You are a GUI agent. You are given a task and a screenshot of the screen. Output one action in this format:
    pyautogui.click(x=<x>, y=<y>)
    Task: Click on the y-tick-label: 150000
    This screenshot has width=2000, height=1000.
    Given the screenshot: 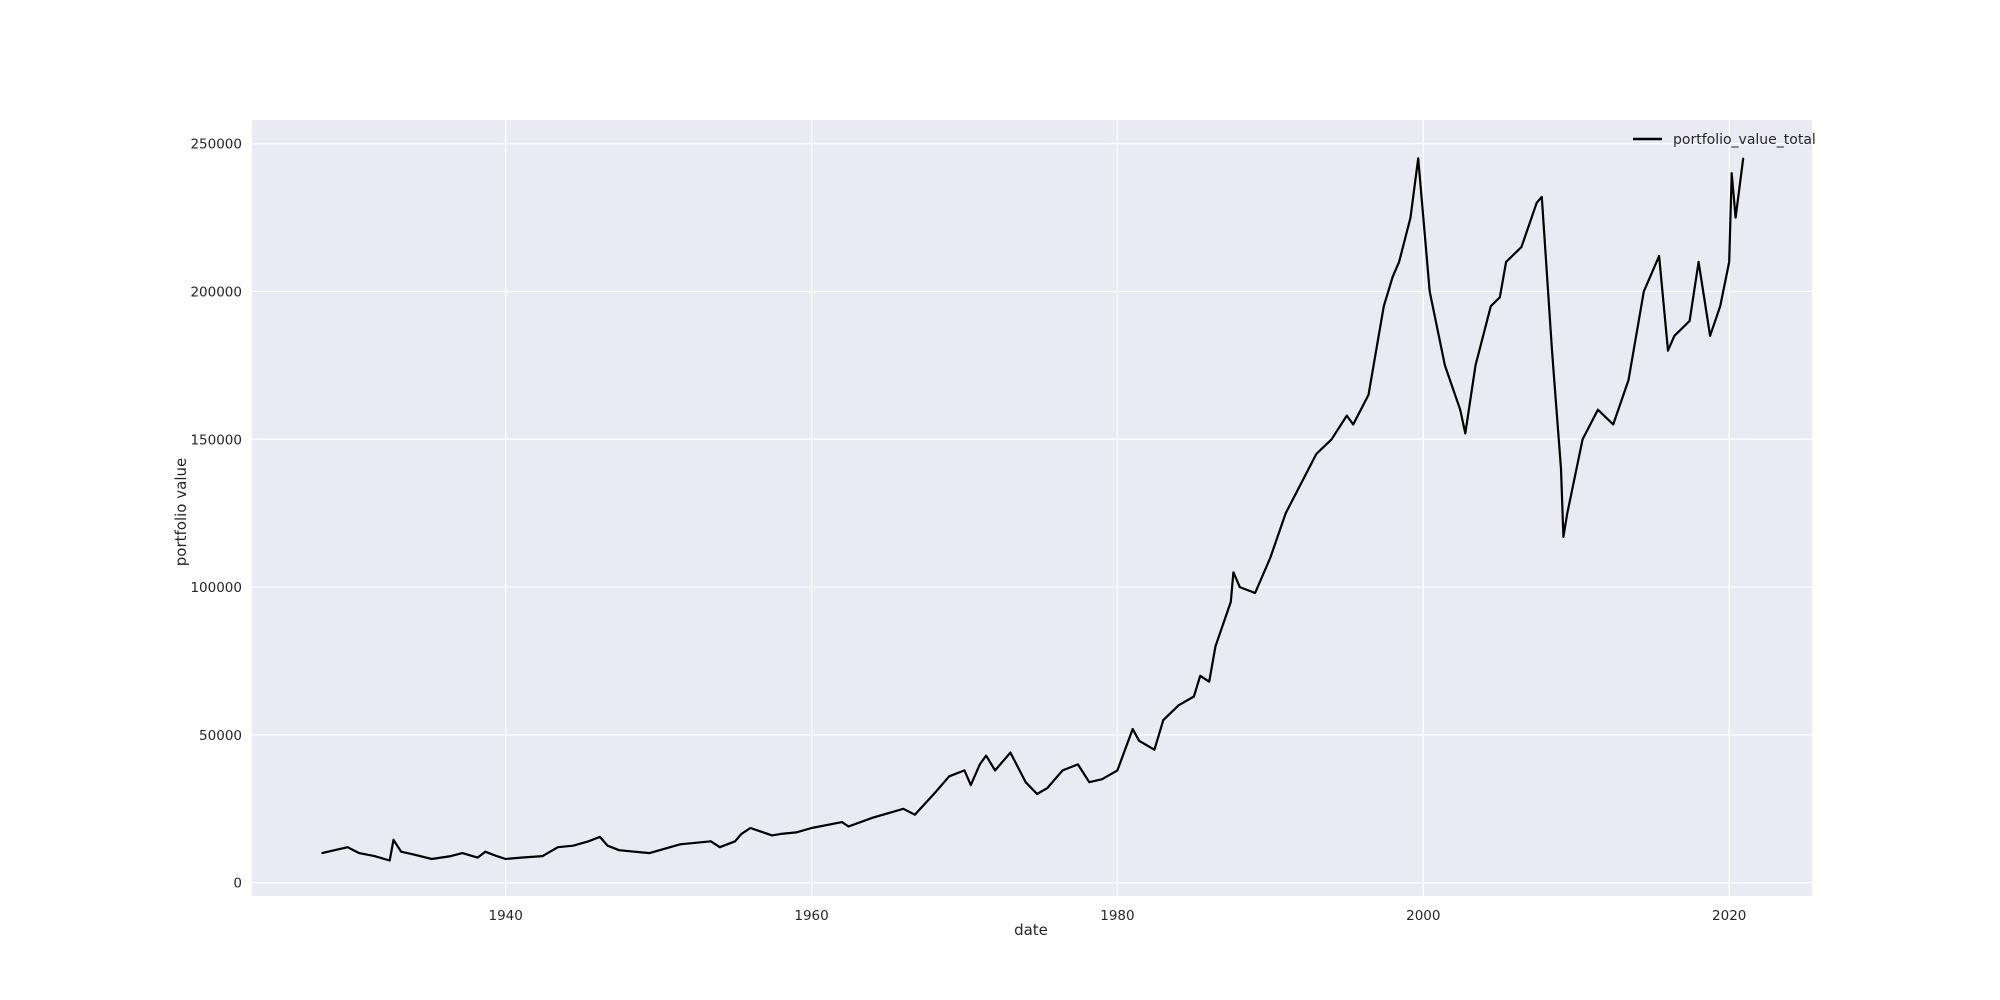 What is the action you would take?
    pyautogui.click(x=216, y=440)
    